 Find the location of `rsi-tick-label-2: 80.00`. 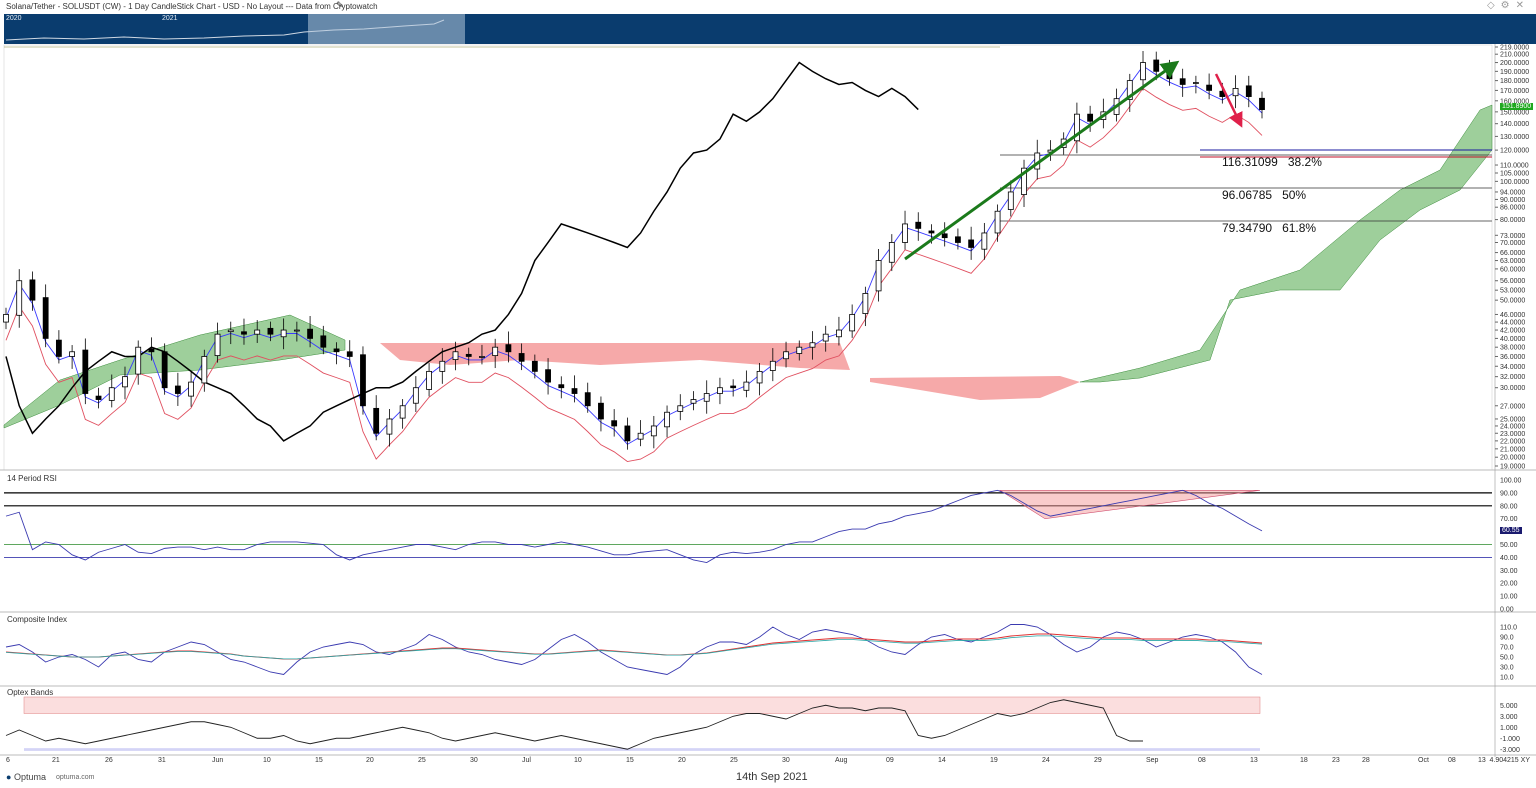

rsi-tick-label-2: 80.00 is located at coordinates (1509, 506).